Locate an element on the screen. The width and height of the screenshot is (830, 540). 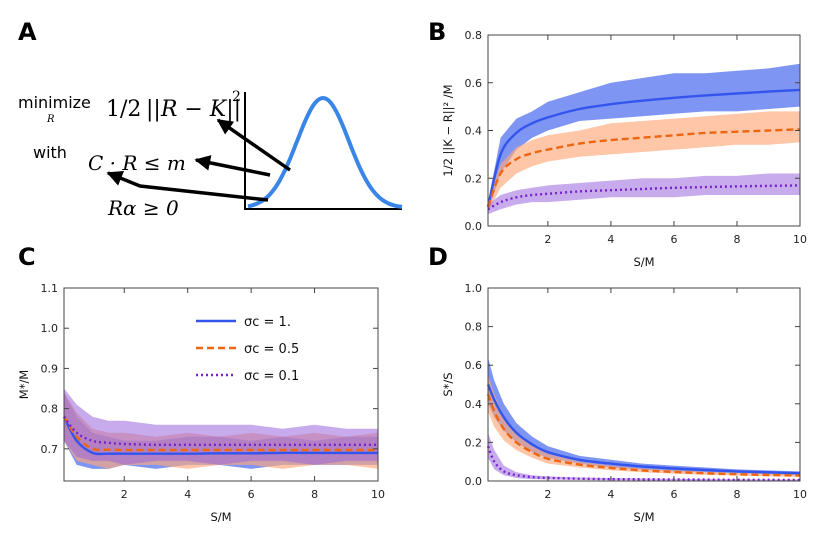
panel-label-c: C is located at coordinates (27, 257).